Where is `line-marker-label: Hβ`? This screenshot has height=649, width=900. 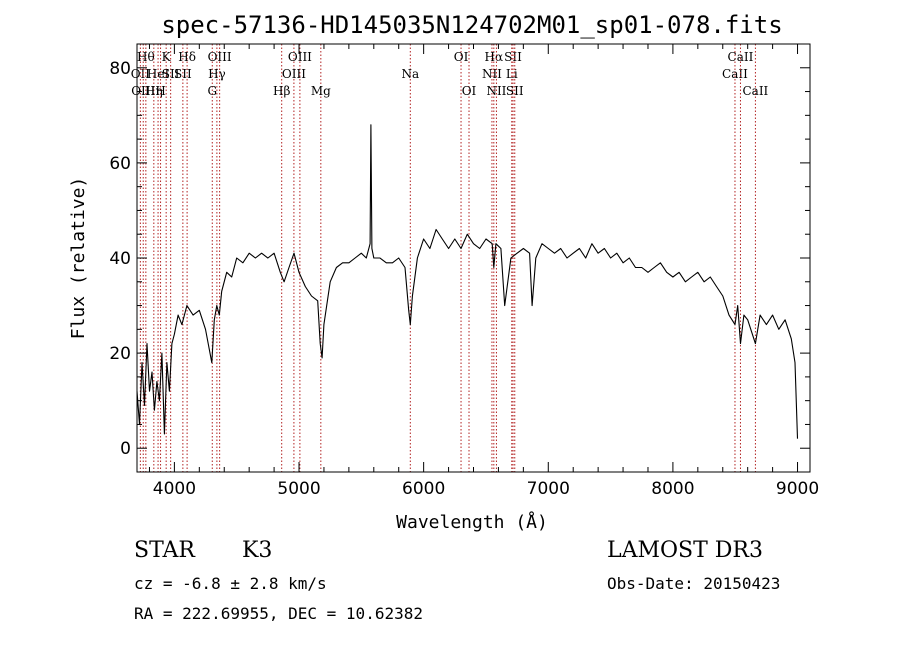 line-marker-label: Hβ is located at coordinates (281, 91).